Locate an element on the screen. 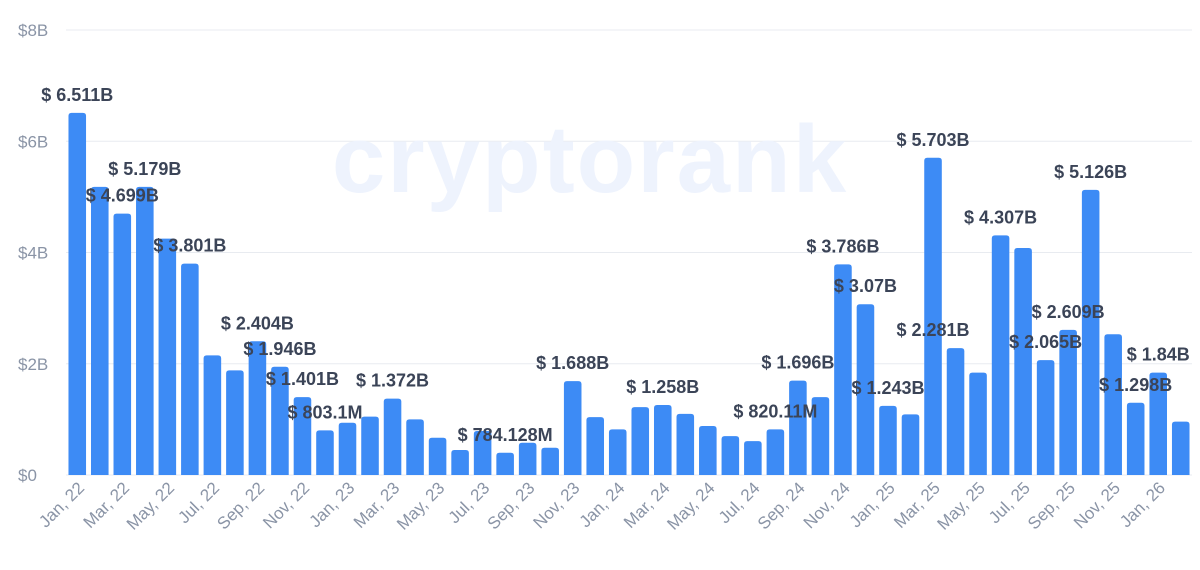  data-label: $ 1.696B is located at coordinates (797, 363).